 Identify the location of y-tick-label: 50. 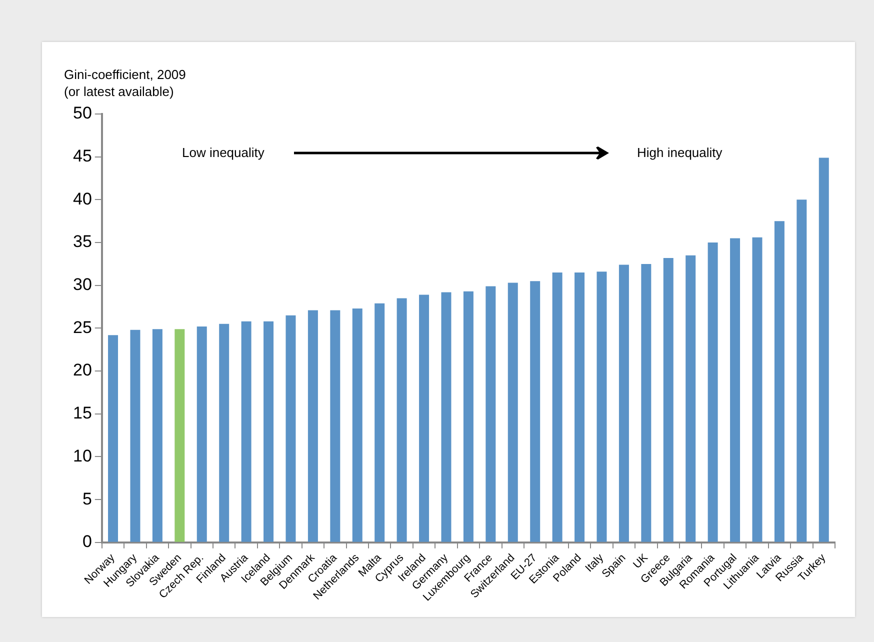
(82, 113).